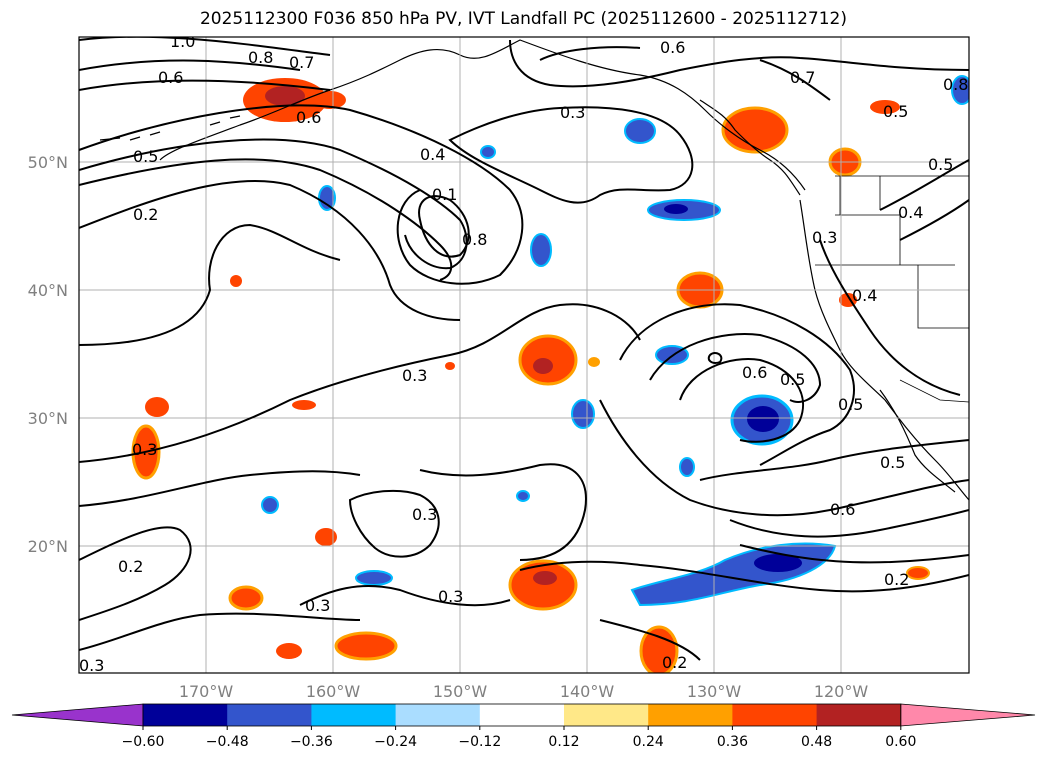 This screenshot has width=1047, height=765. Describe the element at coordinates (227, 742) in the screenshot. I see `colorbar-tick-label: −0.48` at that location.